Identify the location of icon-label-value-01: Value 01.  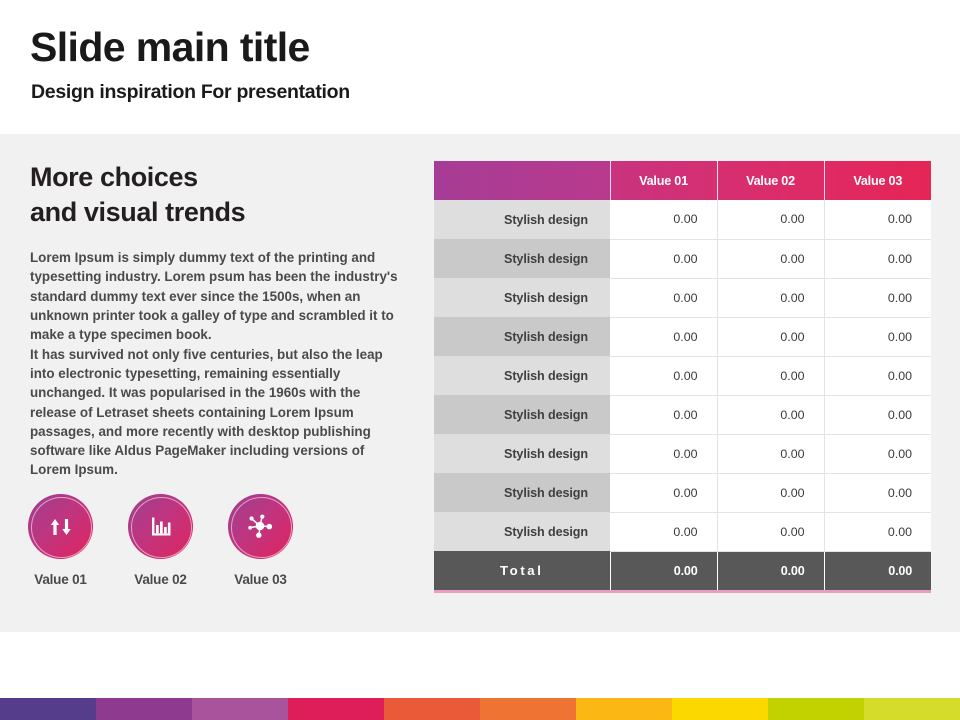
(60, 579).